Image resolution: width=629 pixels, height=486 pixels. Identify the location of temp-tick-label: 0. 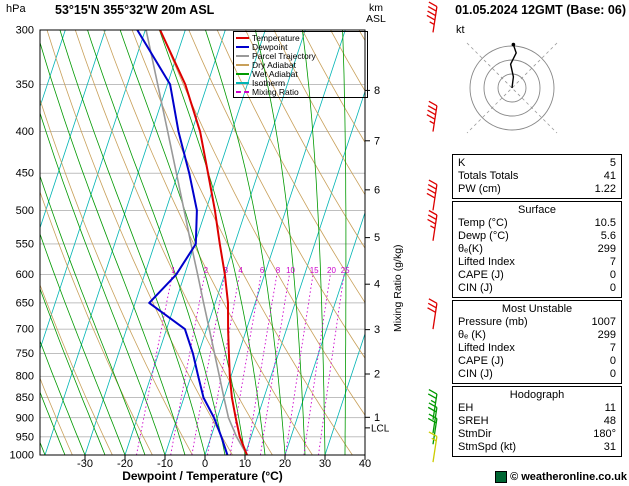
(205, 464).